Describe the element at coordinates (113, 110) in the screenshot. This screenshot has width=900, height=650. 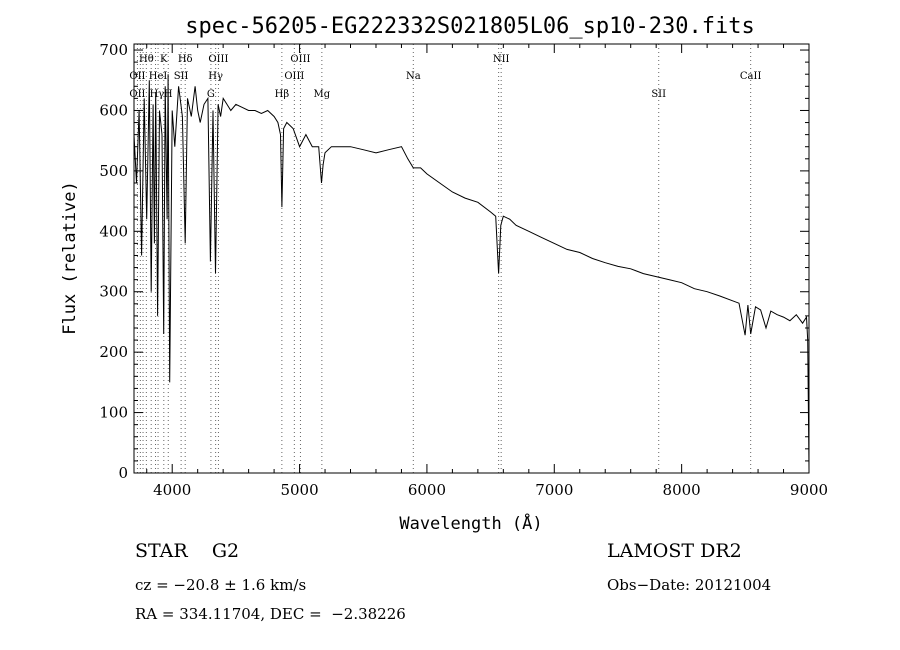
I see `y-tick-label: 600` at that location.